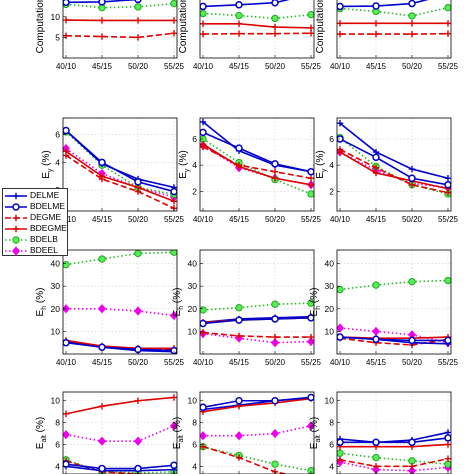 This screenshot has height=474, width=474. What do you see at coordinates (193, 264) in the screenshot?
I see `y-tick-label: 40` at bounding box center [193, 264].